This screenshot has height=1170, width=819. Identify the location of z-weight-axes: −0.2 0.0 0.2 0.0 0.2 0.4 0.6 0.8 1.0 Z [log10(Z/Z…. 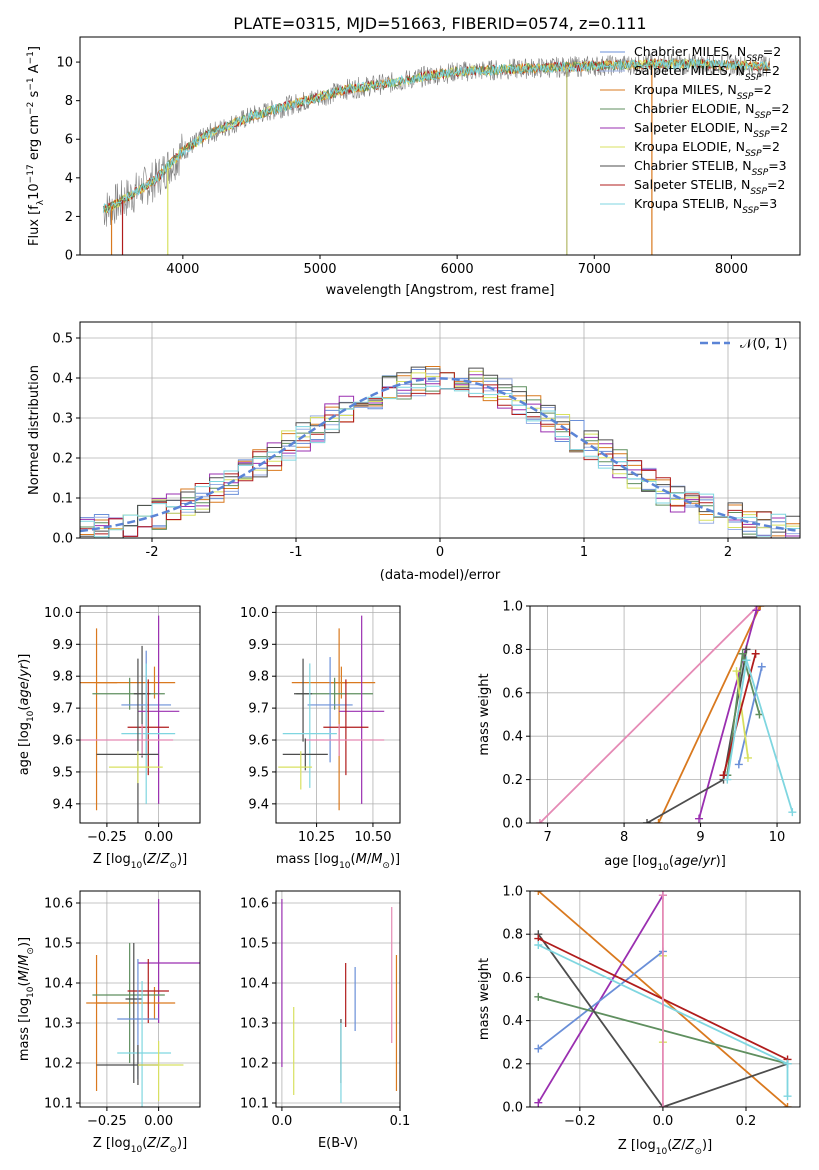
(639, 1021).